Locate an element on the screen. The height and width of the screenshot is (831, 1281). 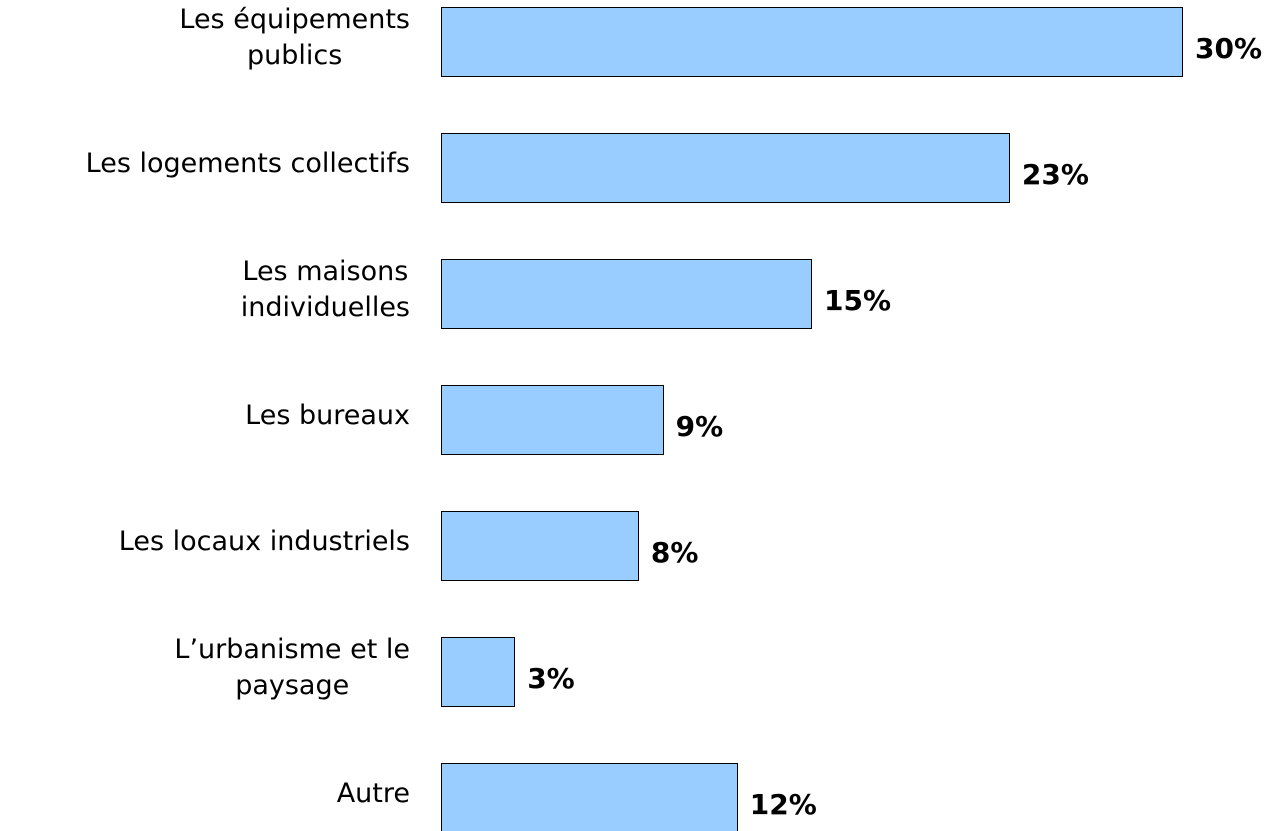
value-label: 12% is located at coordinates (783, 805).